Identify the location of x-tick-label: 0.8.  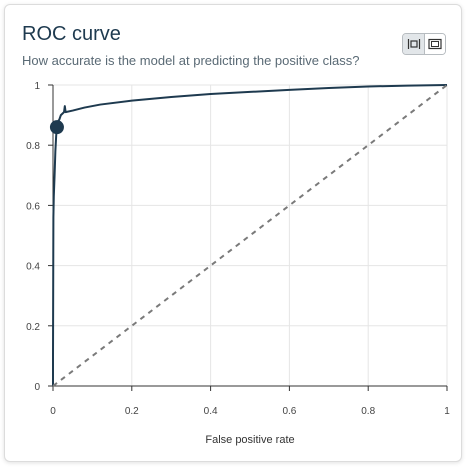
(368, 411).